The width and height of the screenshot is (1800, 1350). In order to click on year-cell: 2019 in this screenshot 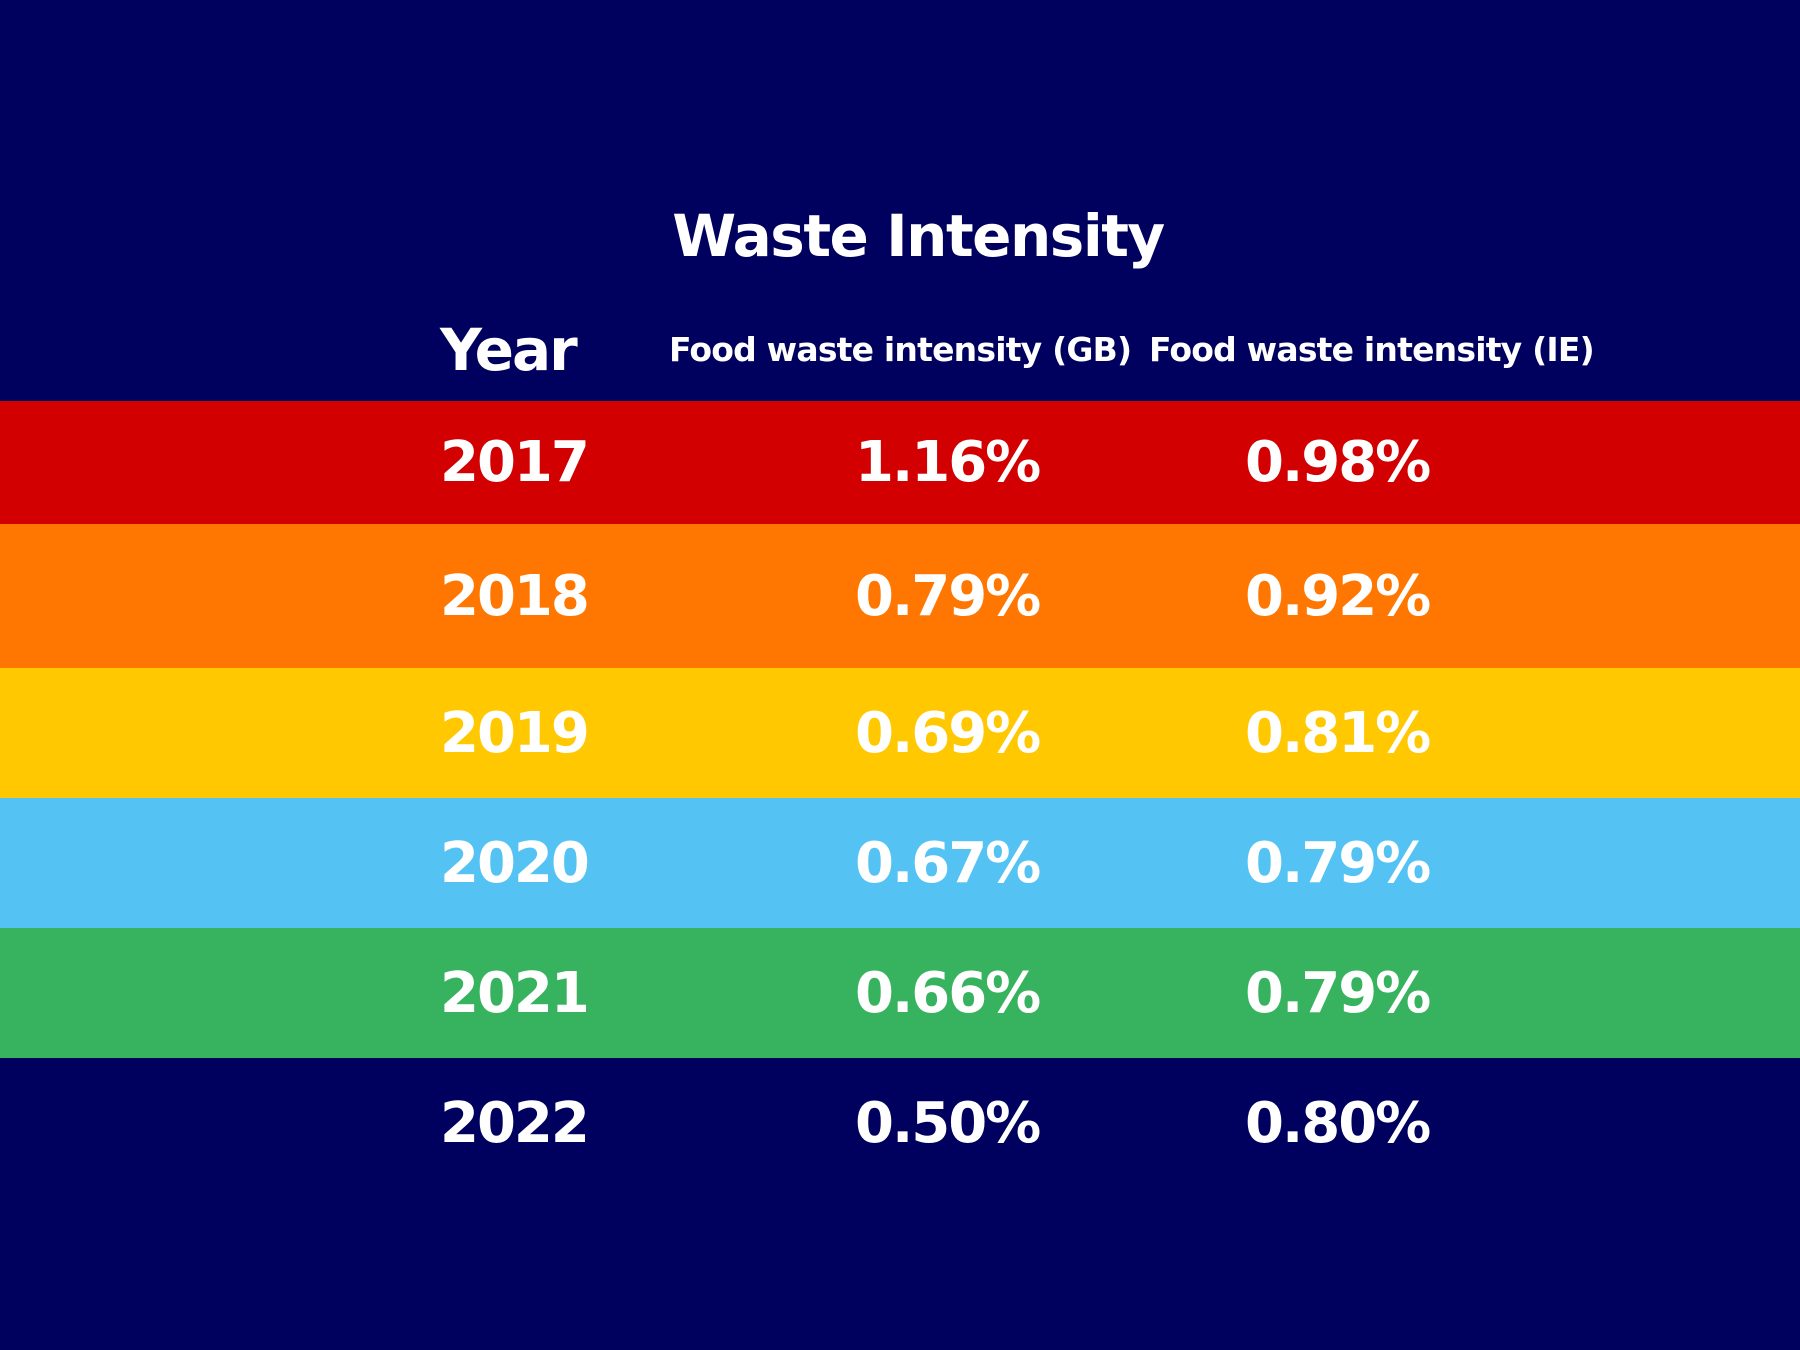, I will do `click(515, 733)`.